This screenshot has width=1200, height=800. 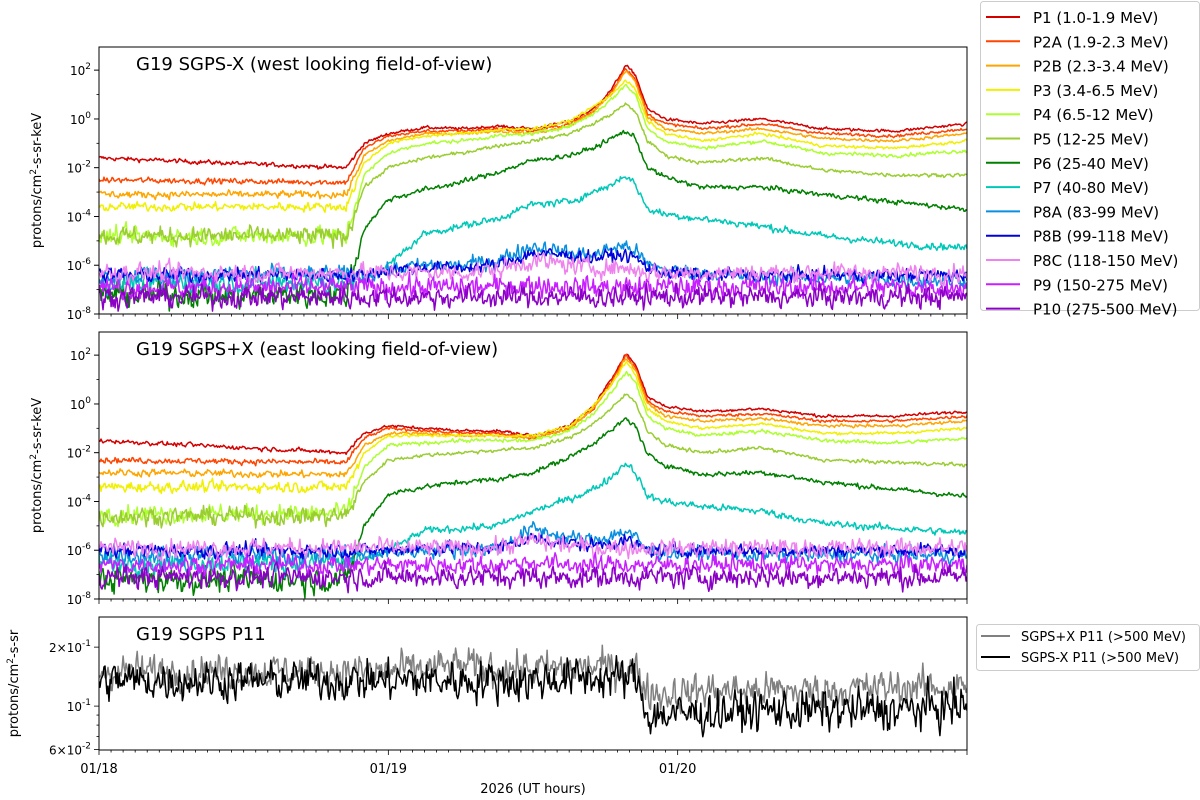 I want to click on legend-label: P7 (40-80 MeV), so click(x=1091, y=188).